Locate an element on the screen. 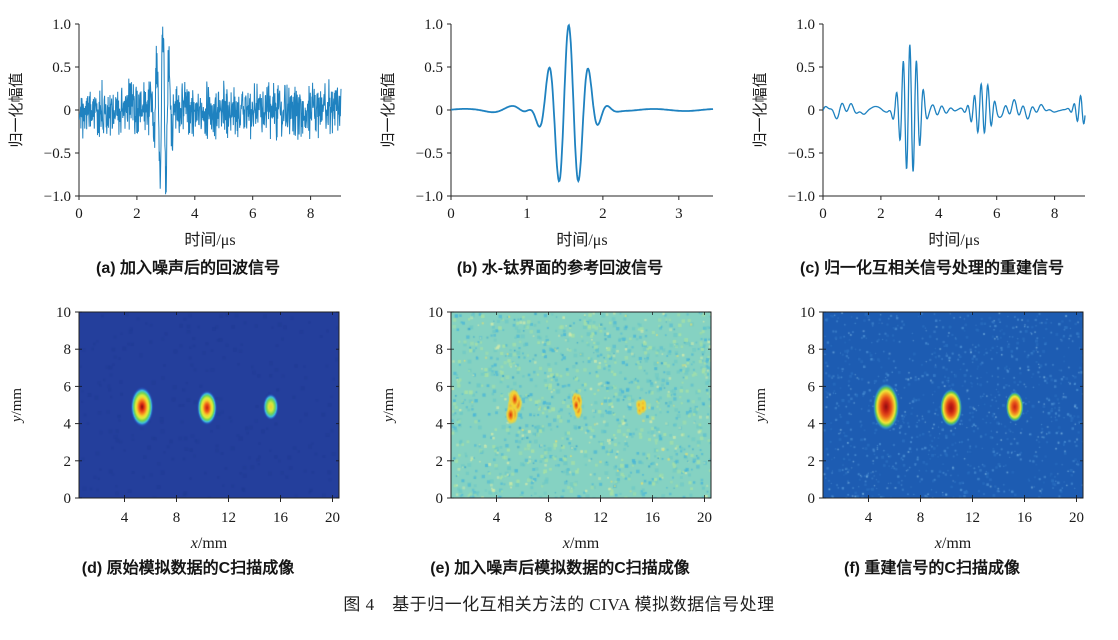 The height and width of the screenshot is (640, 1118). d-plot-svg: 4 8 12 16 20 0 2 4 6 8 10 x/mm y/mm is located at coordinates (174, 428).